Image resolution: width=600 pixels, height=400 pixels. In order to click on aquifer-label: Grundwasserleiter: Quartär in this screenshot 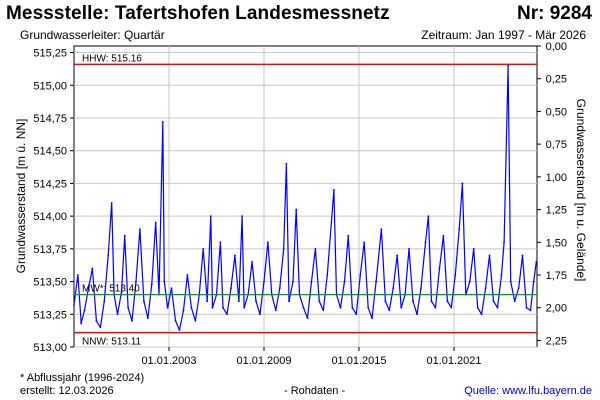, I will do `click(92, 35)`.